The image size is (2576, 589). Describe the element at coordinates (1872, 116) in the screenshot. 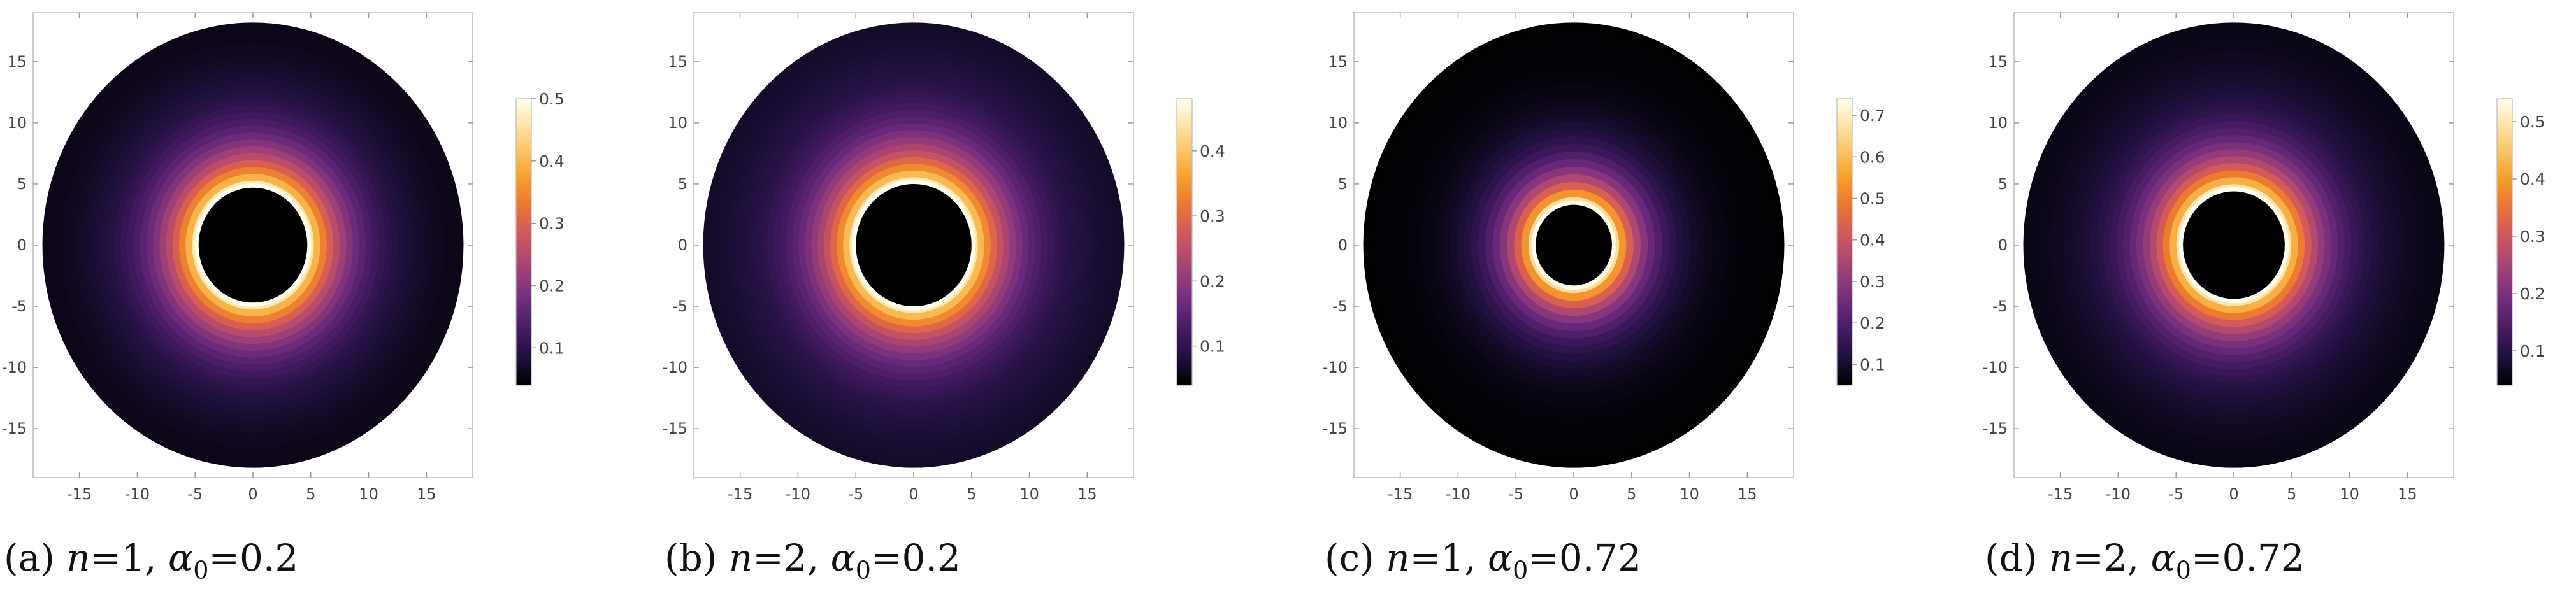

I see `colorbar-tick-label: 0.7` at that location.